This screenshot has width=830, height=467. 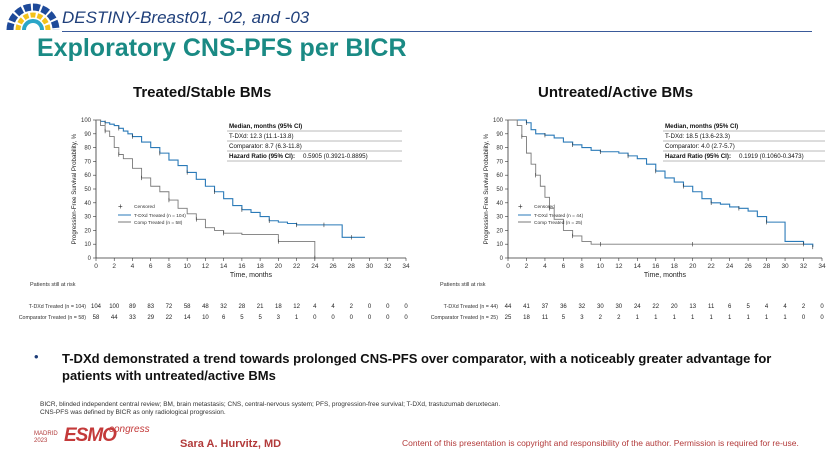 I want to click on risk-comp-label: Comparator Treated (n = 25), so click(x=465, y=318).